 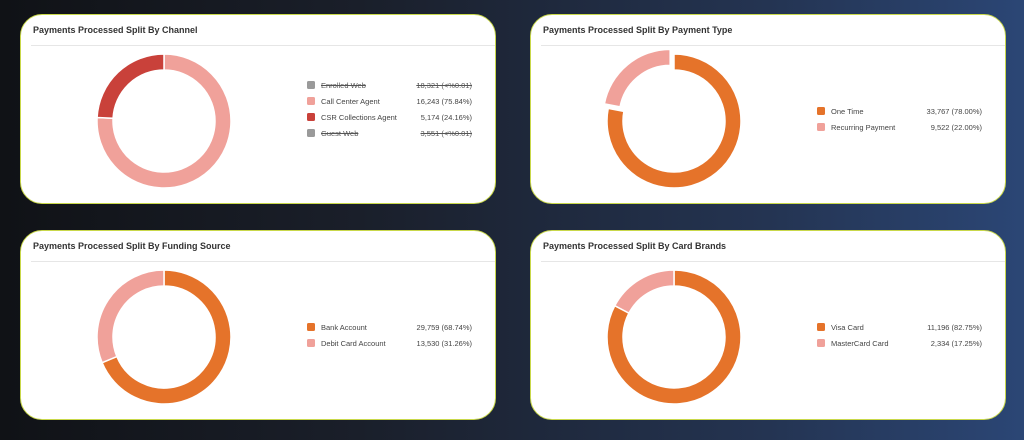 What do you see at coordinates (444, 101) in the screenshot?
I see `legend-value: 16,243 (75.84%)` at bounding box center [444, 101].